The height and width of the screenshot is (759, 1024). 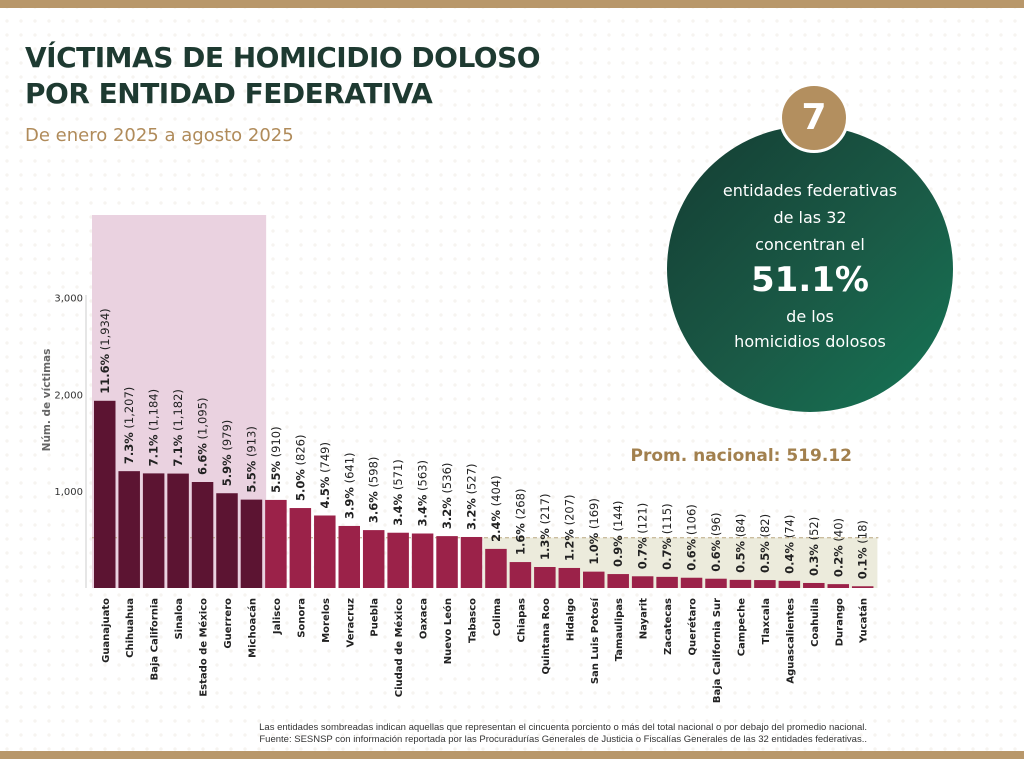 I want to click on data-label: 4.5% (749), so click(x=325, y=475).